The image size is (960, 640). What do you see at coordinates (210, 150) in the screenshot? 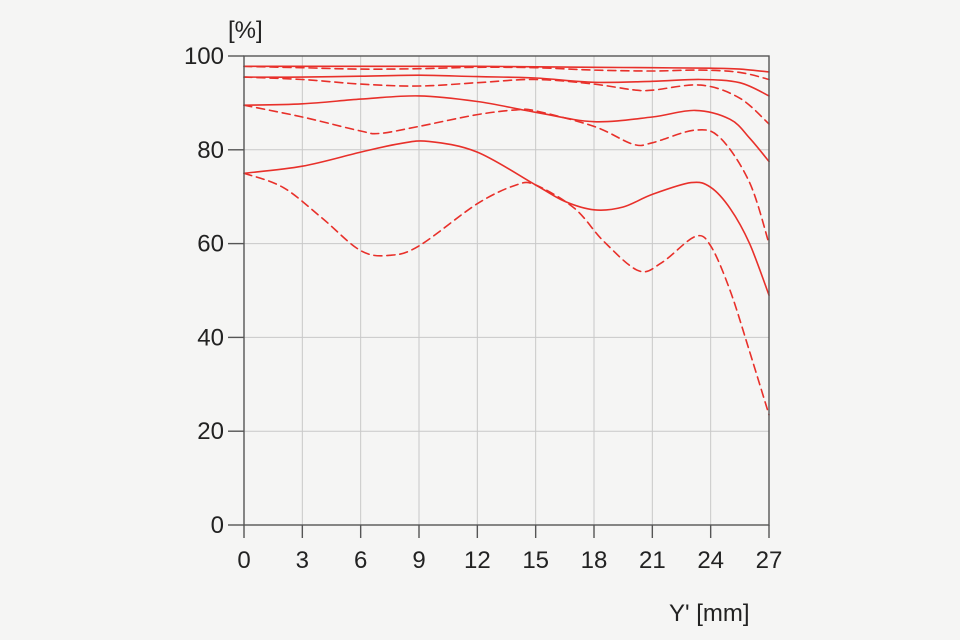
I see `y-tick-label: 80` at bounding box center [210, 150].